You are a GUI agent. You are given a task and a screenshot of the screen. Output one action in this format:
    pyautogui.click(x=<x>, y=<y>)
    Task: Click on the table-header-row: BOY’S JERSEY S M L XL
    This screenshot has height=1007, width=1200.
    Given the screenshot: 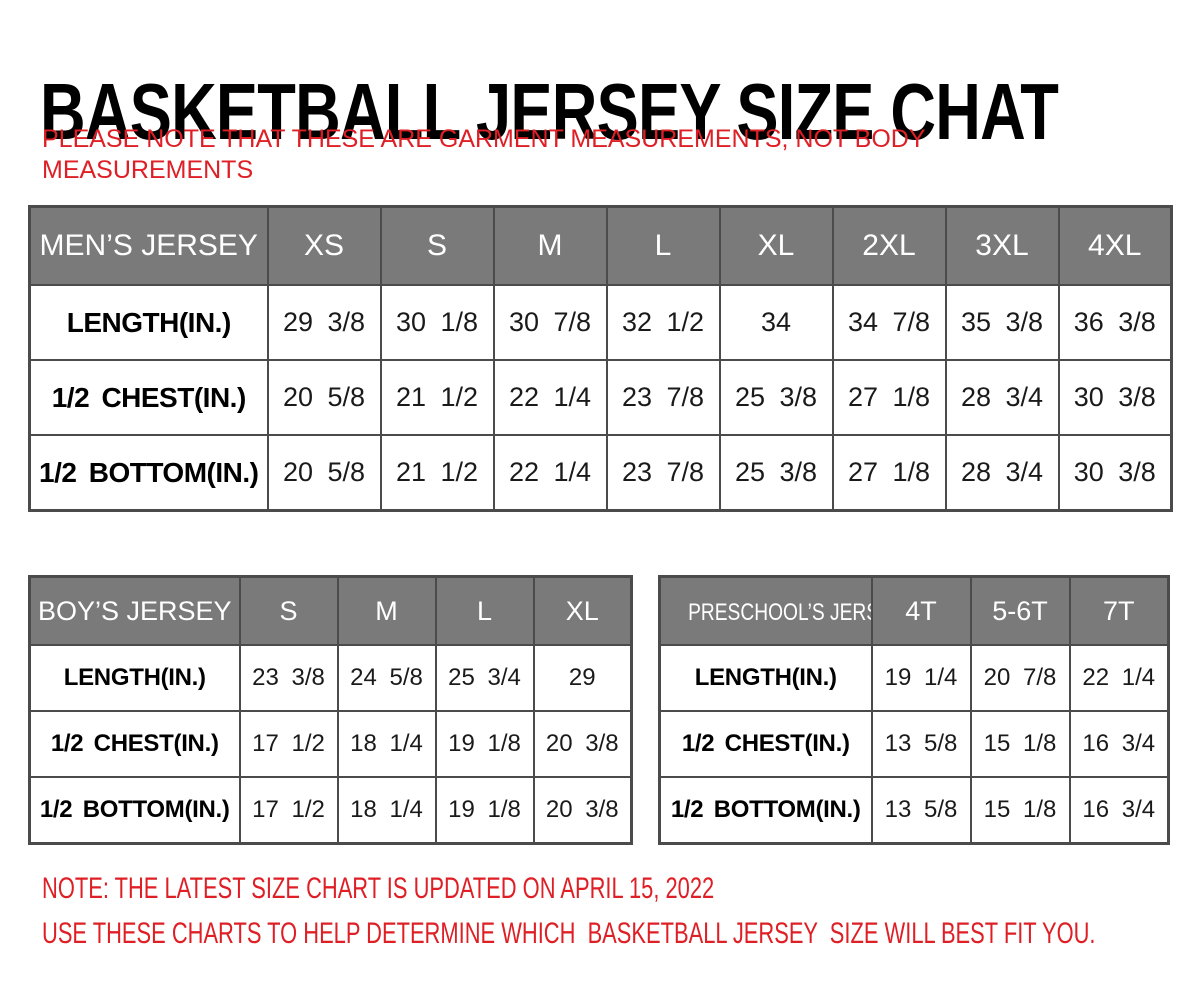 What is the action you would take?
    pyautogui.click(x=330, y=610)
    